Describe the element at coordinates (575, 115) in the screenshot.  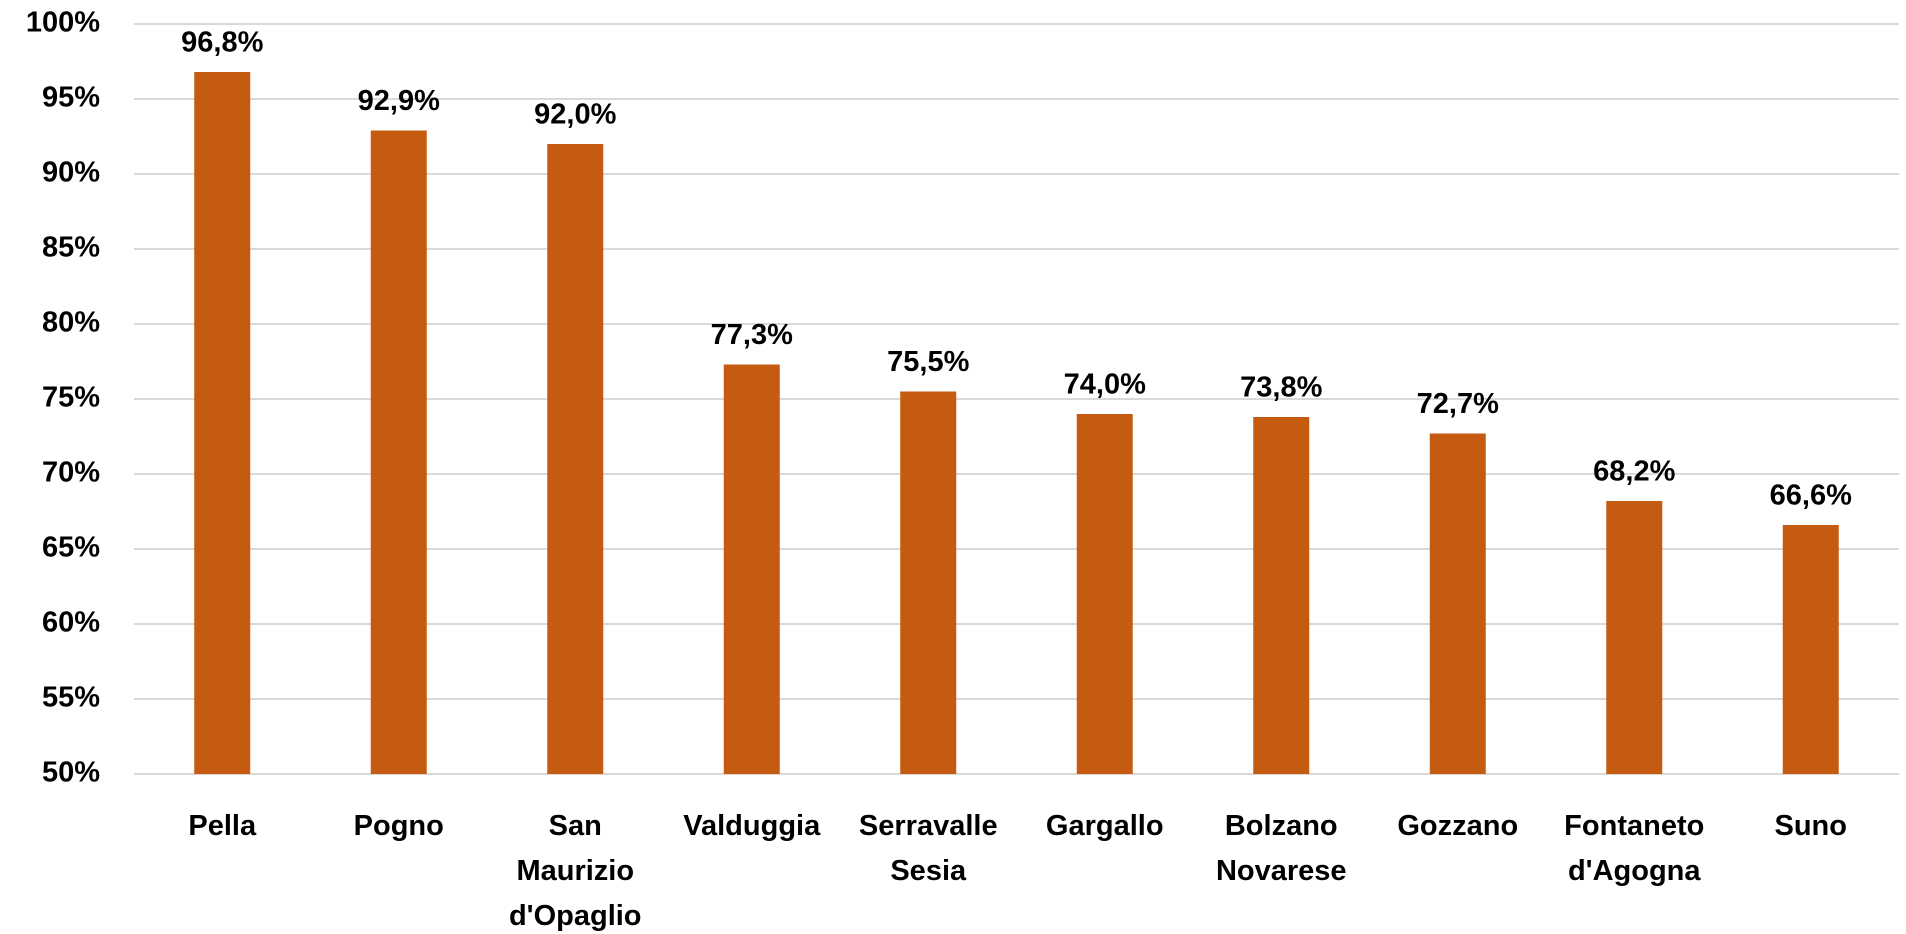
I see `data-label: 92,0%` at that location.